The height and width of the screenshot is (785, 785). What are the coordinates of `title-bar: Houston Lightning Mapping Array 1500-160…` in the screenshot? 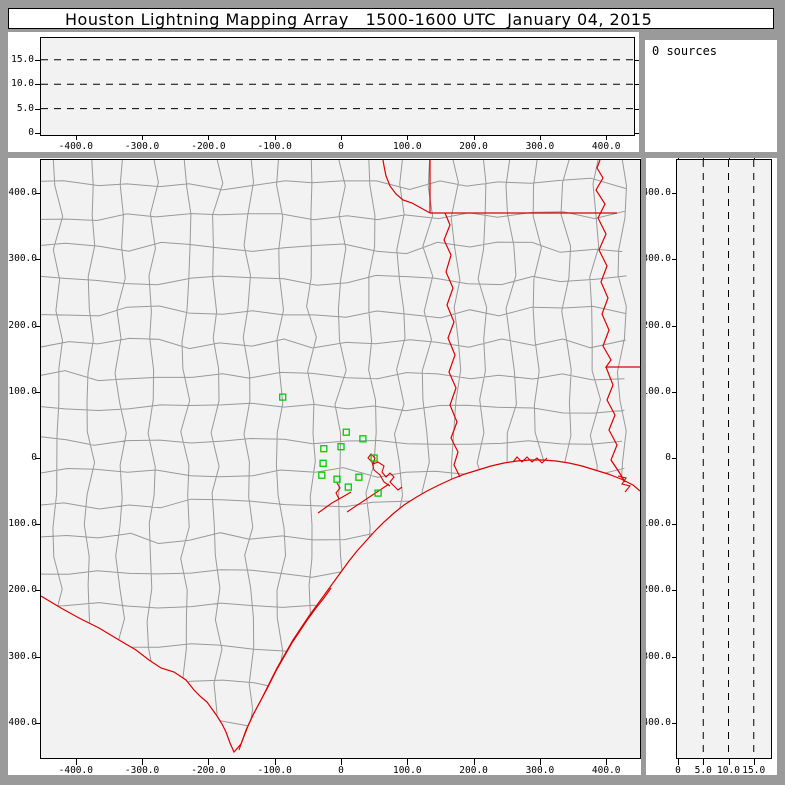 It's located at (391, 18).